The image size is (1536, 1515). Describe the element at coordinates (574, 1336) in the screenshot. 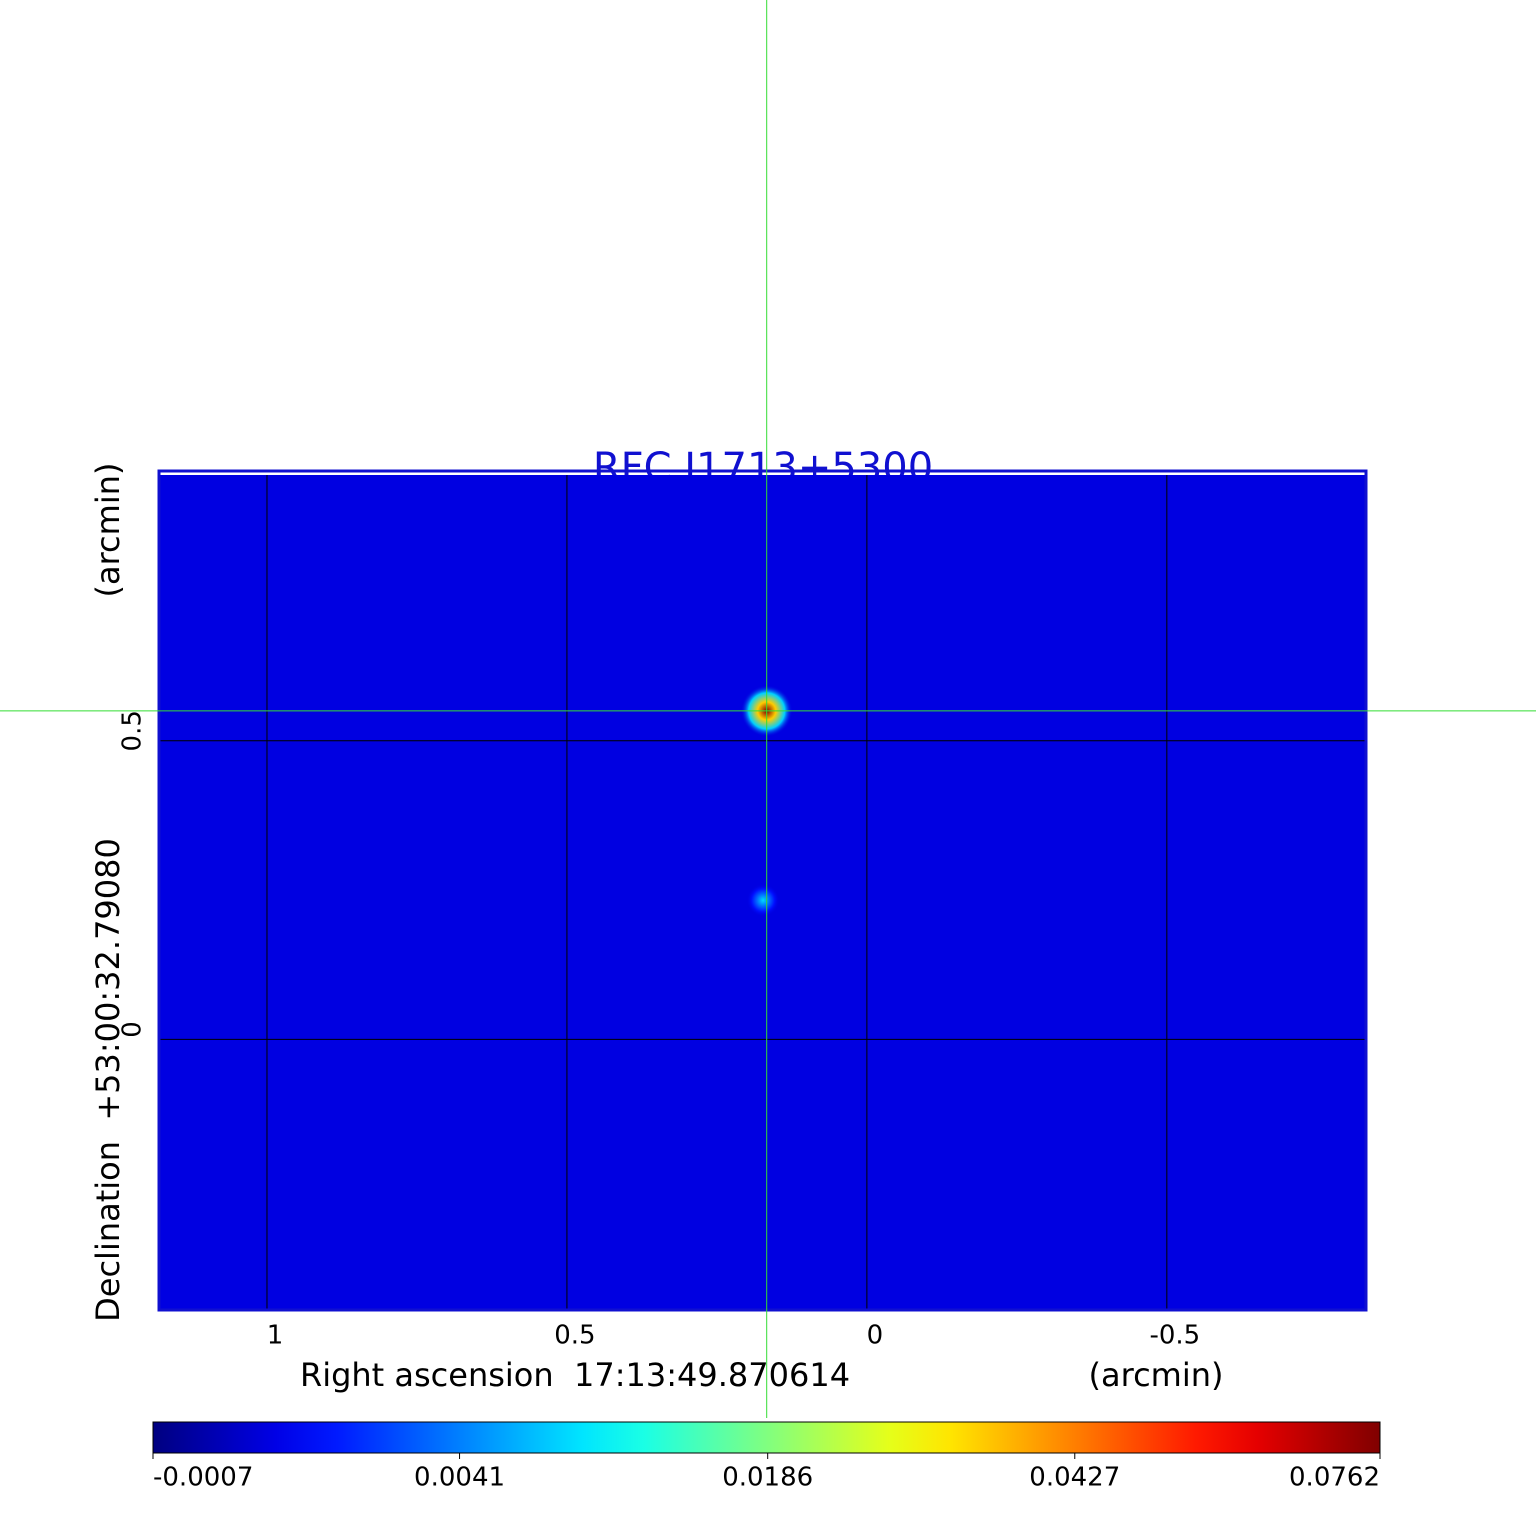

I see `x-tick-label: 0.5` at that location.